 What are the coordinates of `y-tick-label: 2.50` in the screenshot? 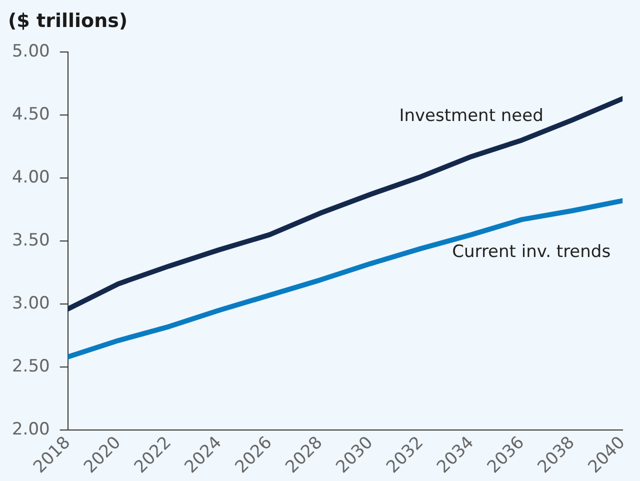 It's located at (31, 366).